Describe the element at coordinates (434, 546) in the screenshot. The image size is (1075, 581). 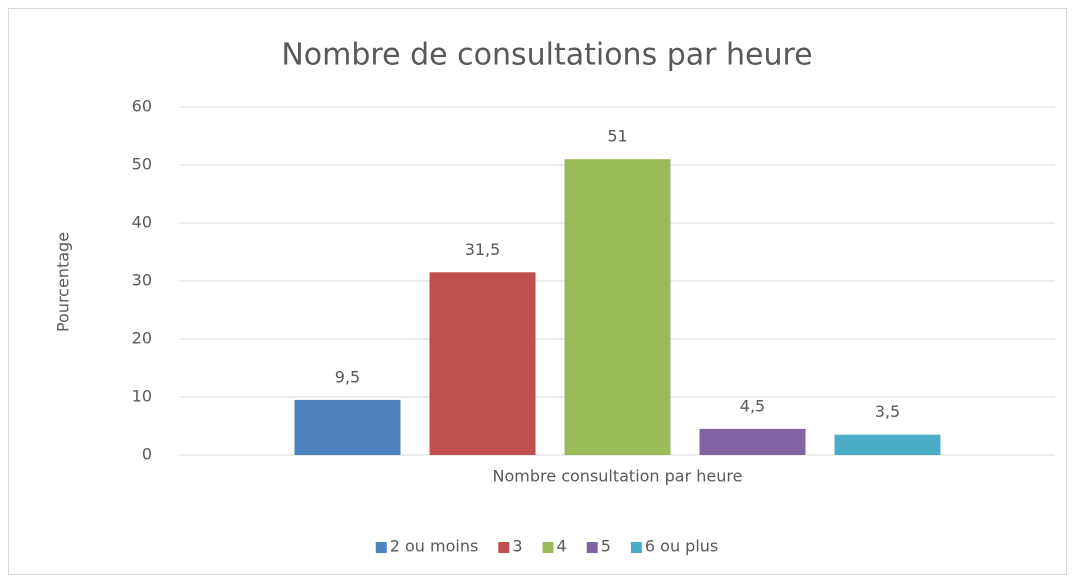
I see `legend-label: 2 ou moins` at that location.